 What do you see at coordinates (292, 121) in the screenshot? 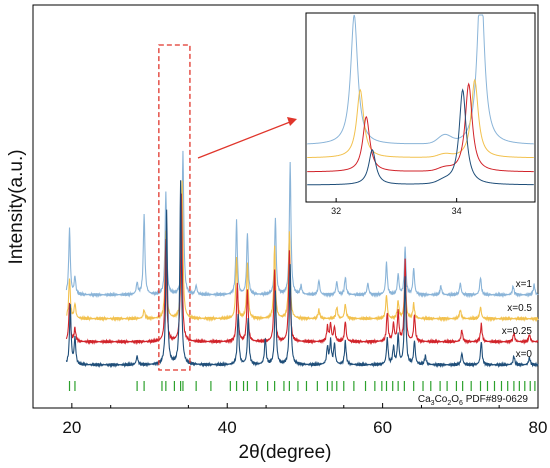
I see `zoom-arrow-head` at bounding box center [292, 121].